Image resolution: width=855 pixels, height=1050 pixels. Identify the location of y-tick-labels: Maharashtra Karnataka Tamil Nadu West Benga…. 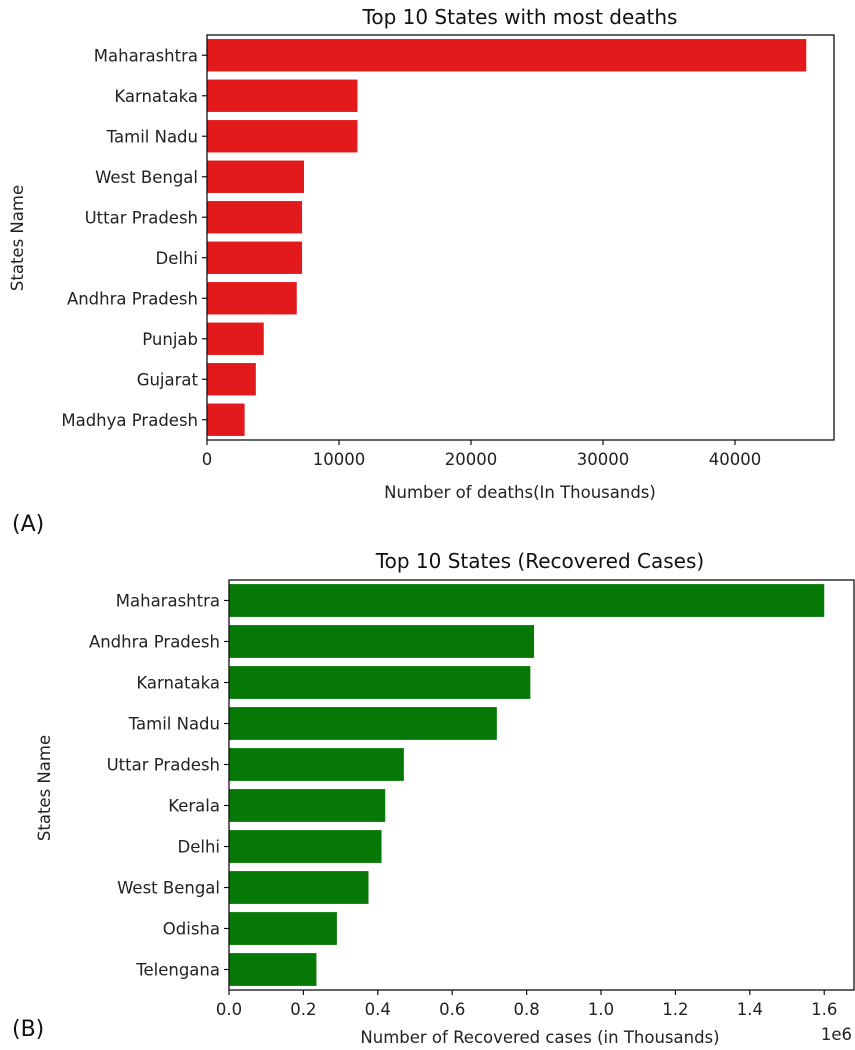
(134, 238).